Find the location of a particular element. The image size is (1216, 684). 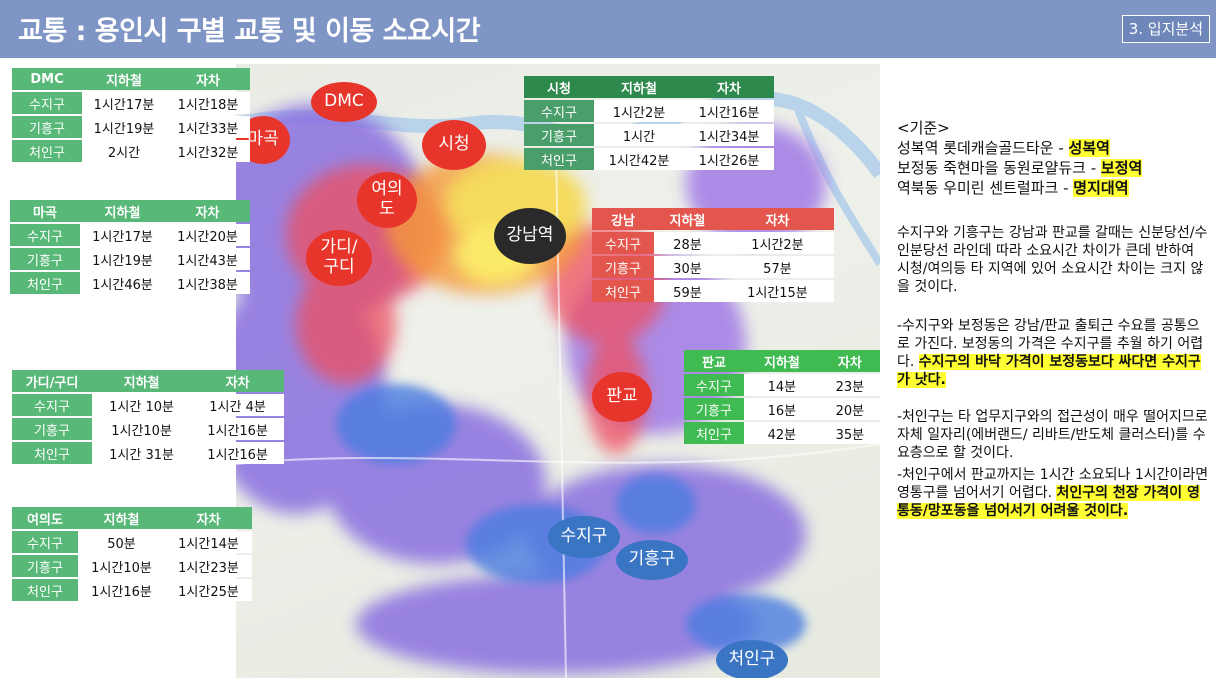

cell: 23분 is located at coordinates (849, 385).